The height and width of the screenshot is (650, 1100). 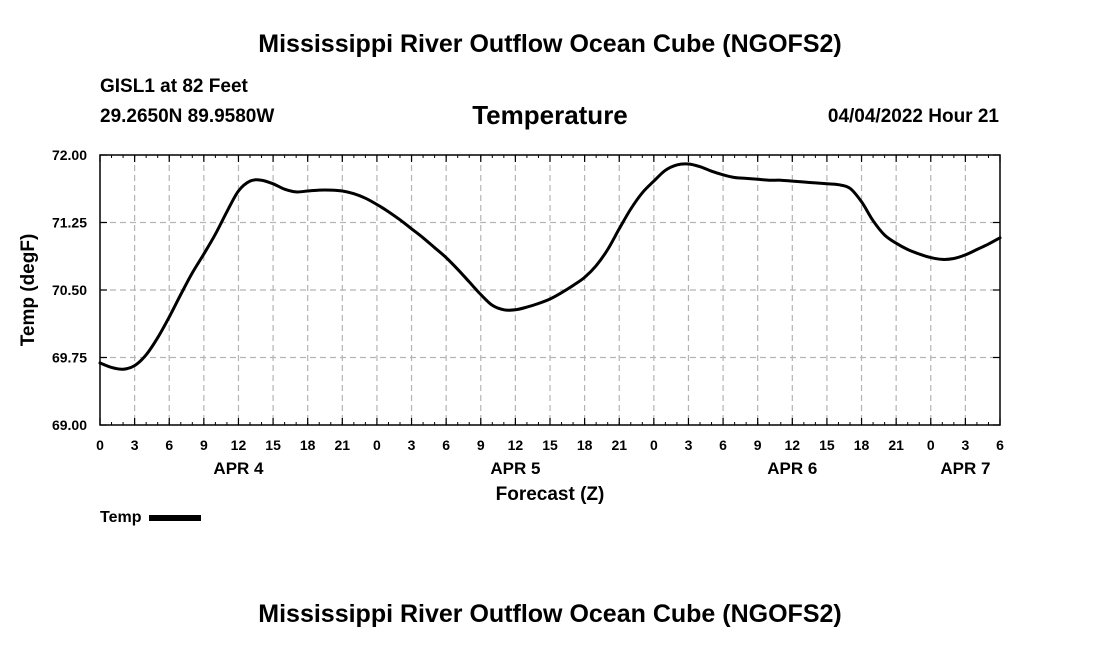 What do you see at coordinates (187, 116) in the screenshot?
I see `station-coordinates: 29.2650N 89.9580W` at bounding box center [187, 116].